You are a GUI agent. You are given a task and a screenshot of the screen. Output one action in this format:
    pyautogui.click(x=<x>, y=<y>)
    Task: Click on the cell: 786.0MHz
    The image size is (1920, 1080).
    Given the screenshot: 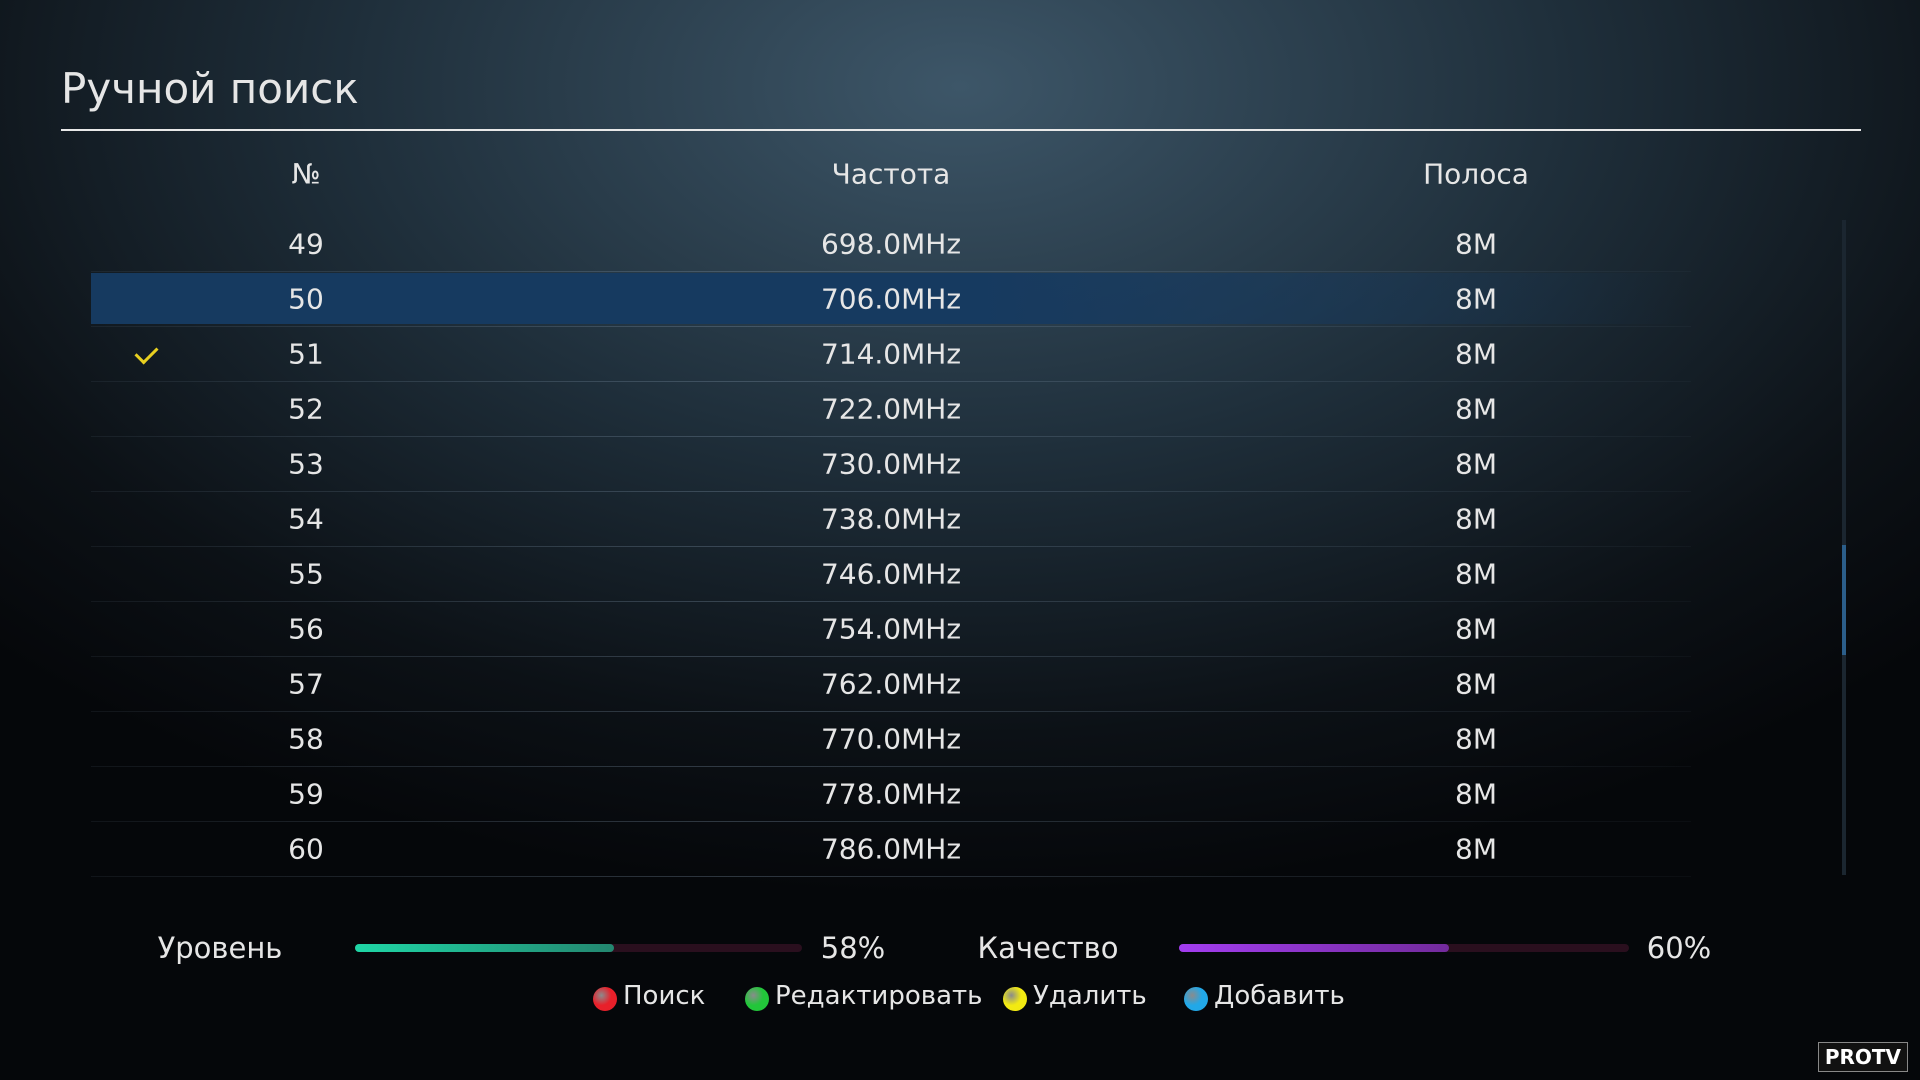 What is the action you would take?
    pyautogui.click(x=891, y=849)
    